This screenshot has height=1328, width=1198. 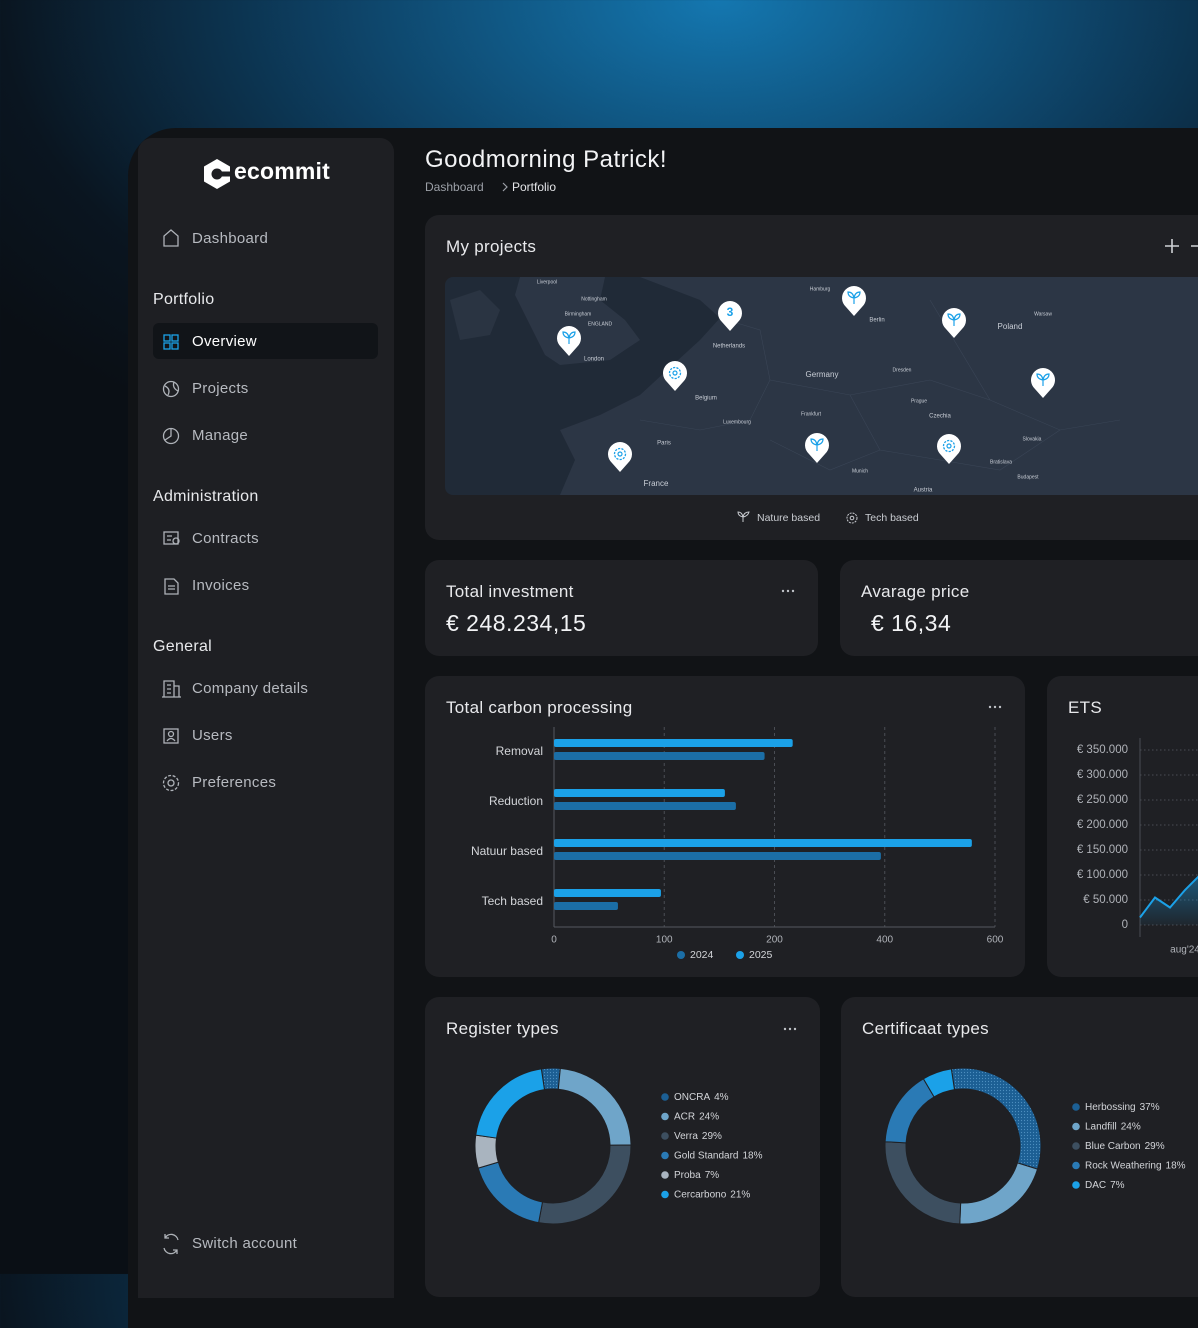 What do you see at coordinates (712, 1136) in the screenshot?
I see `legend-value: 29%` at bounding box center [712, 1136].